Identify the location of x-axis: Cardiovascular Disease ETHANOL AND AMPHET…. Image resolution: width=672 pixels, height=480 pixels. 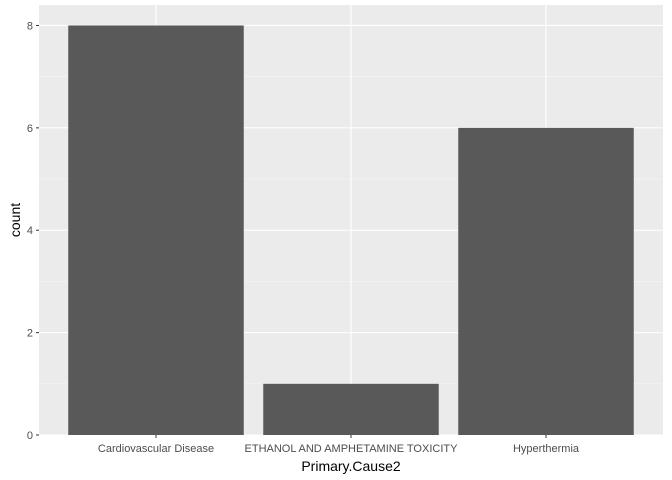
(339, 445).